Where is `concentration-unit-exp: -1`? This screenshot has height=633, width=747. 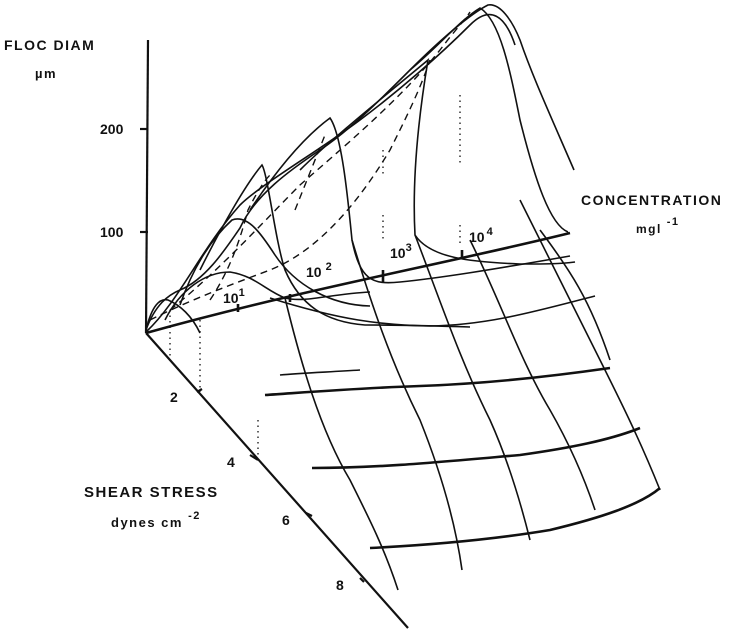
concentration-unit-exp: -1 is located at coordinates (673, 222).